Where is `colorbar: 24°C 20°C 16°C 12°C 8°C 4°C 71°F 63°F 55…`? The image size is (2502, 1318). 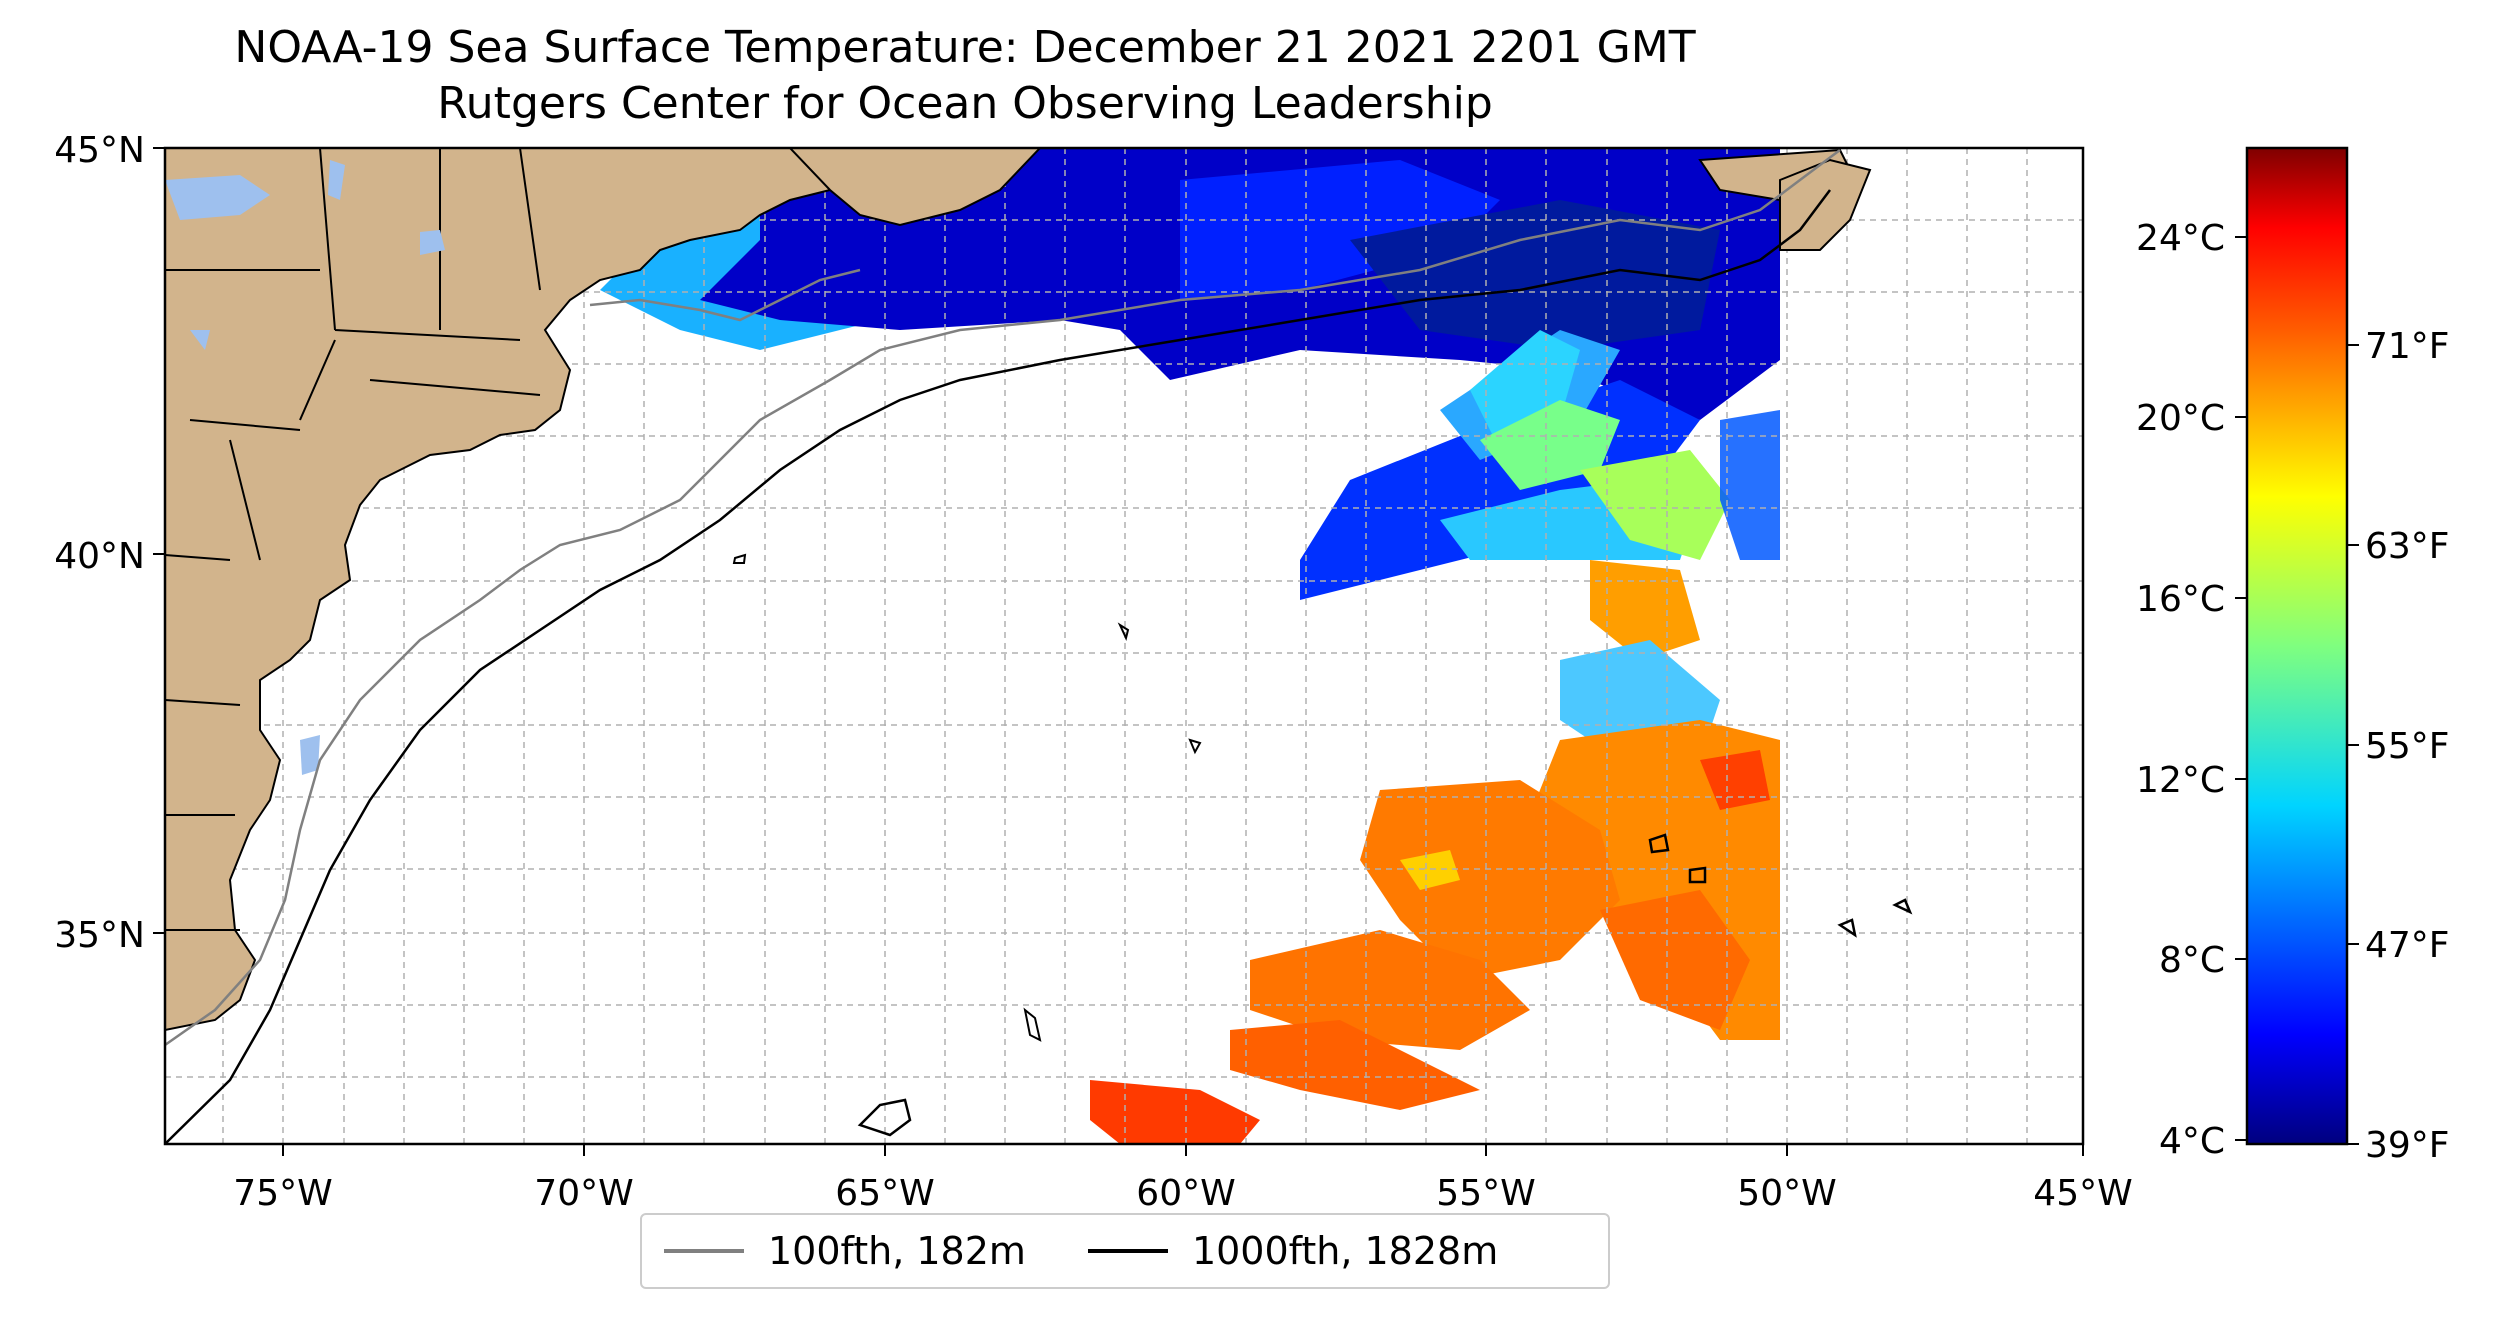
colorbar: 24°C 20°C 16°C 12°C 8°C 4°C 71°F 63°F 55… is located at coordinates (2293, 656).